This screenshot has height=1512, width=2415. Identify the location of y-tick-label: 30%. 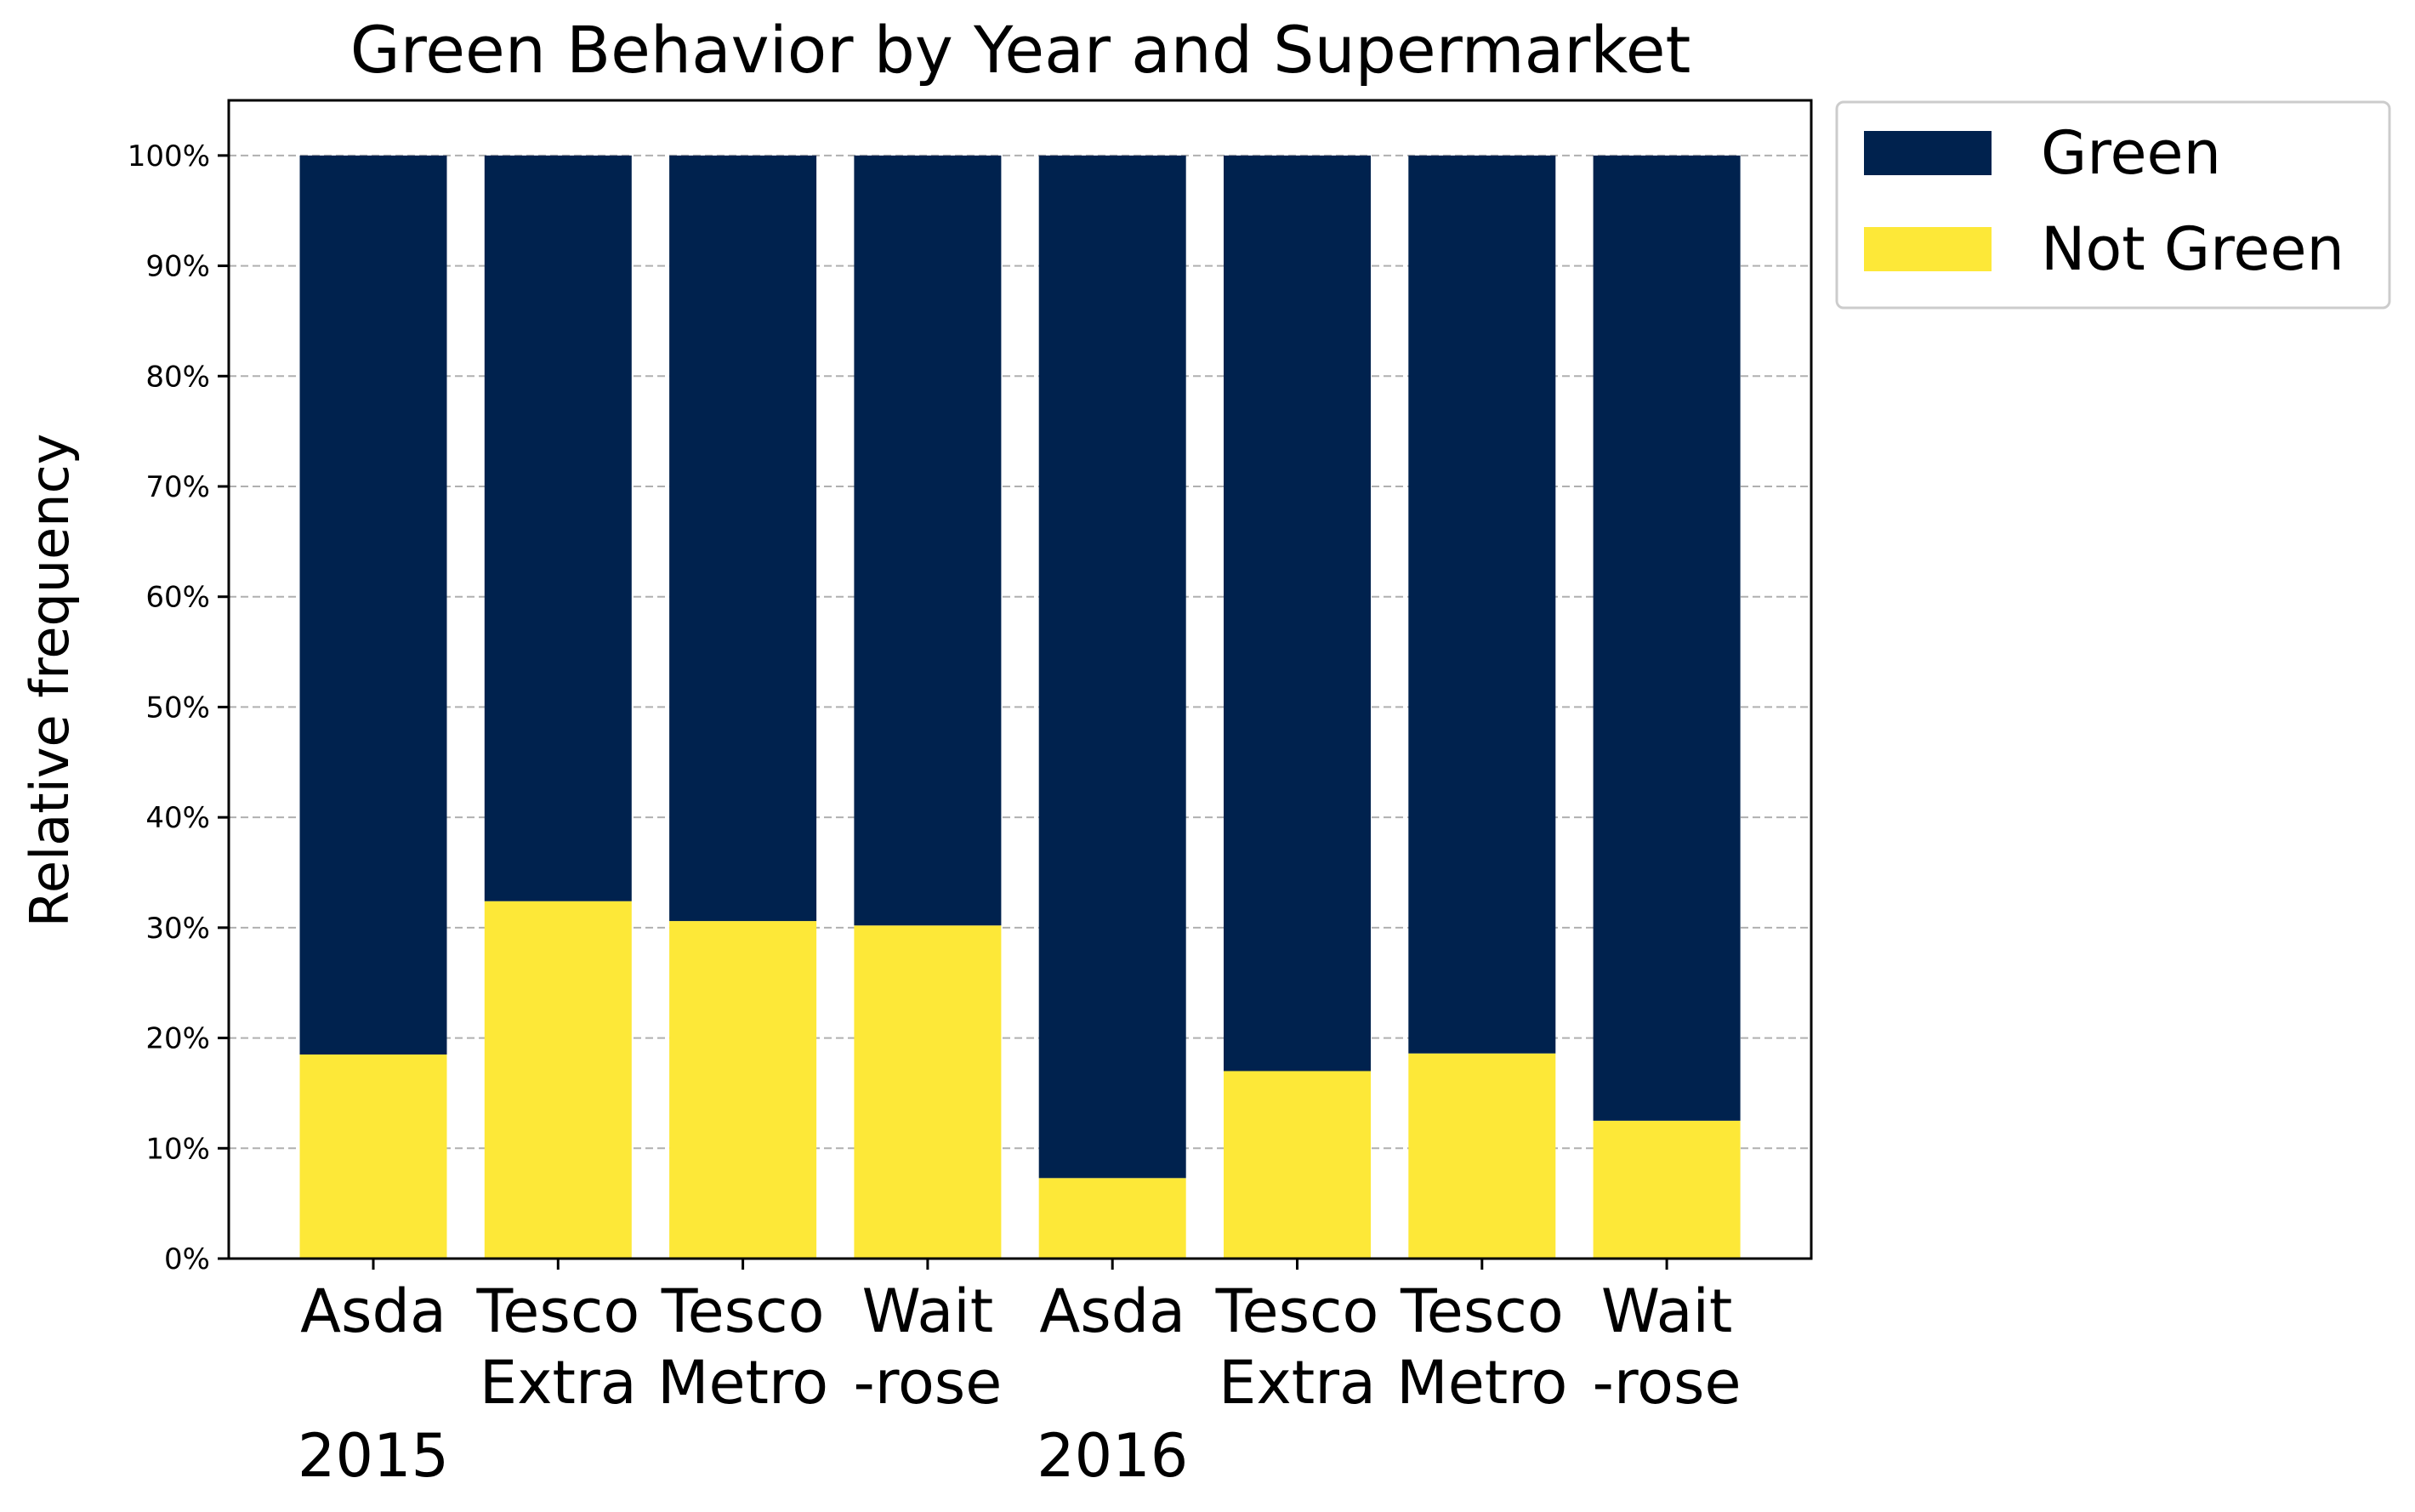
(177, 929).